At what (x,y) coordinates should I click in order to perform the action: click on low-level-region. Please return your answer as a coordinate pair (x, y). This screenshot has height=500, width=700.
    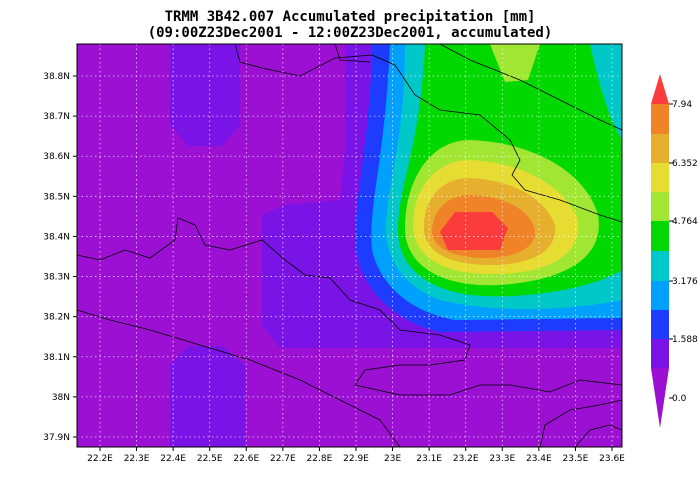
    Looking at the image, I should click on (205, 95).